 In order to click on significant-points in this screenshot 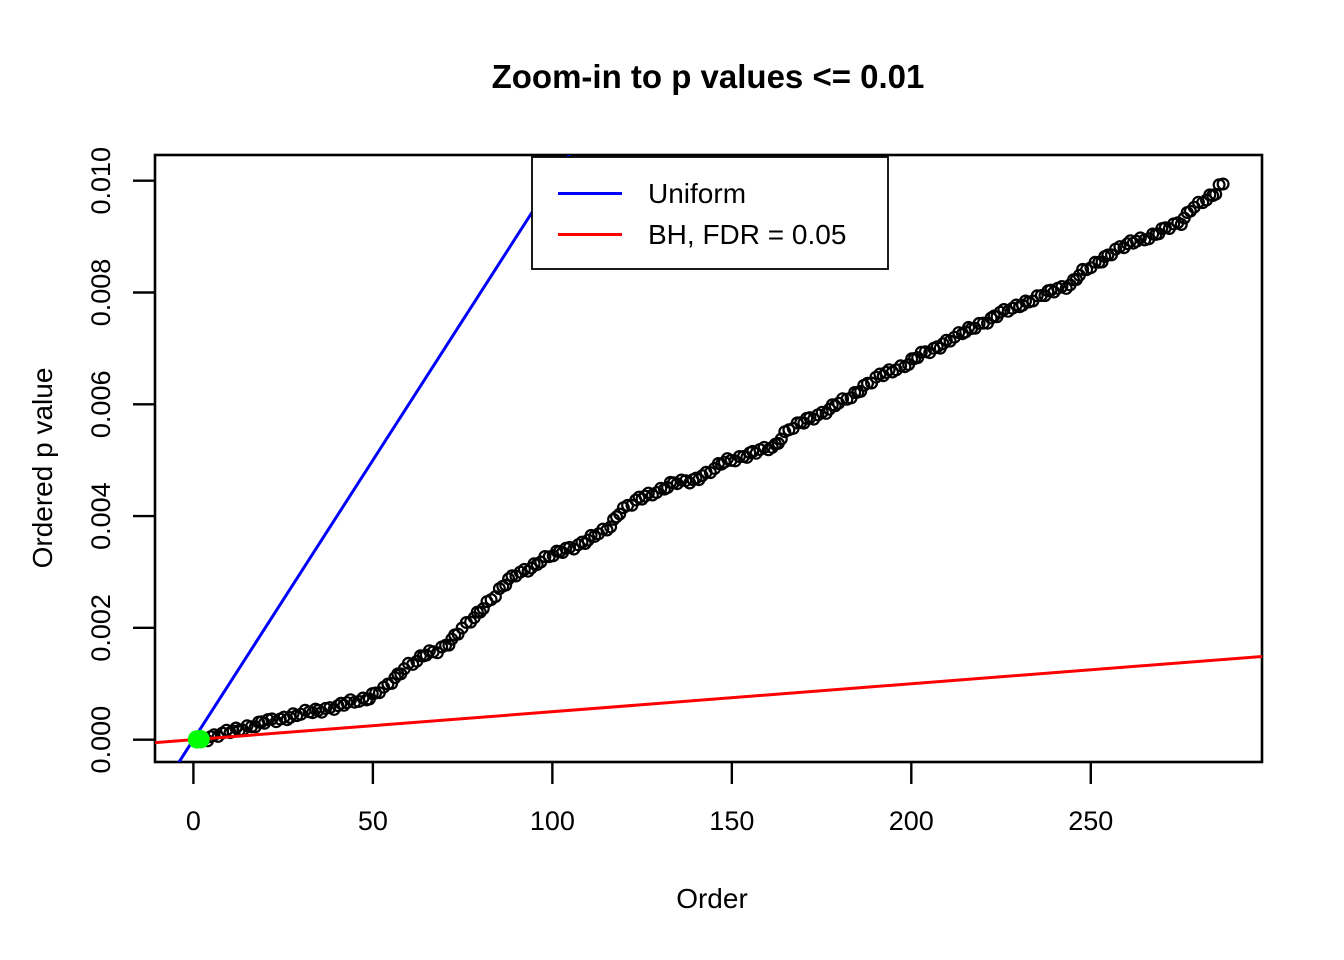, I will do `click(198, 739)`.